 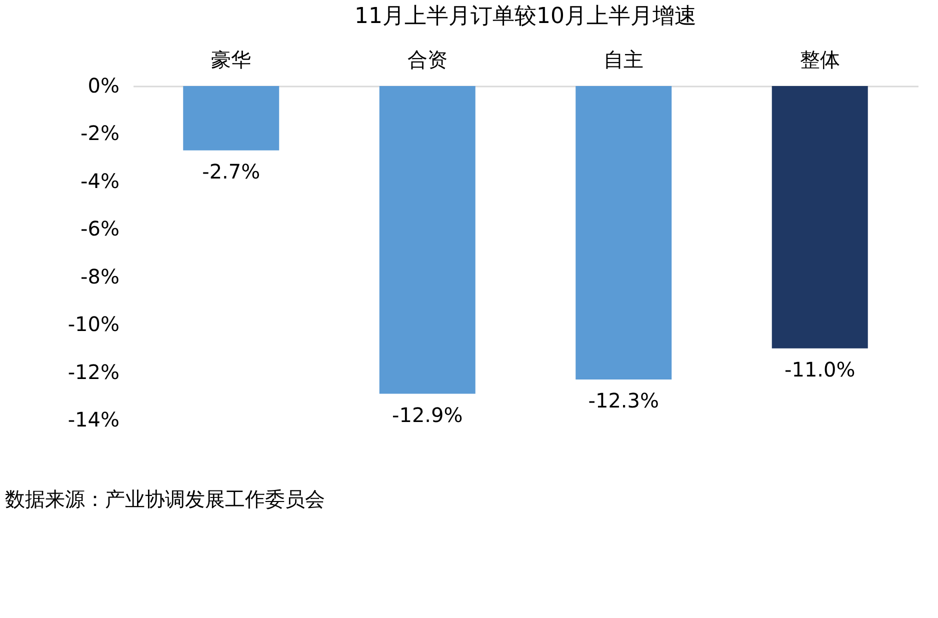 What do you see at coordinates (624, 60) in the screenshot?
I see `x-tick-label: 自主` at bounding box center [624, 60].